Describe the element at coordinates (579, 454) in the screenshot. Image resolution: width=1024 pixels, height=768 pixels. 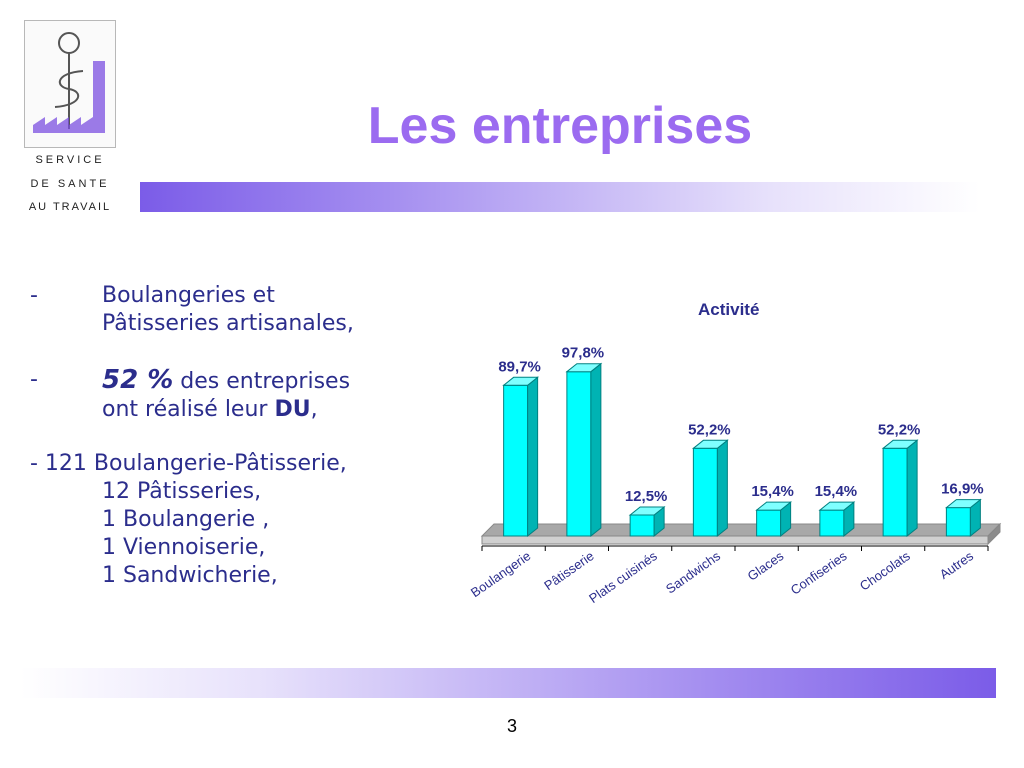
I see `bar-ptisserie` at that location.